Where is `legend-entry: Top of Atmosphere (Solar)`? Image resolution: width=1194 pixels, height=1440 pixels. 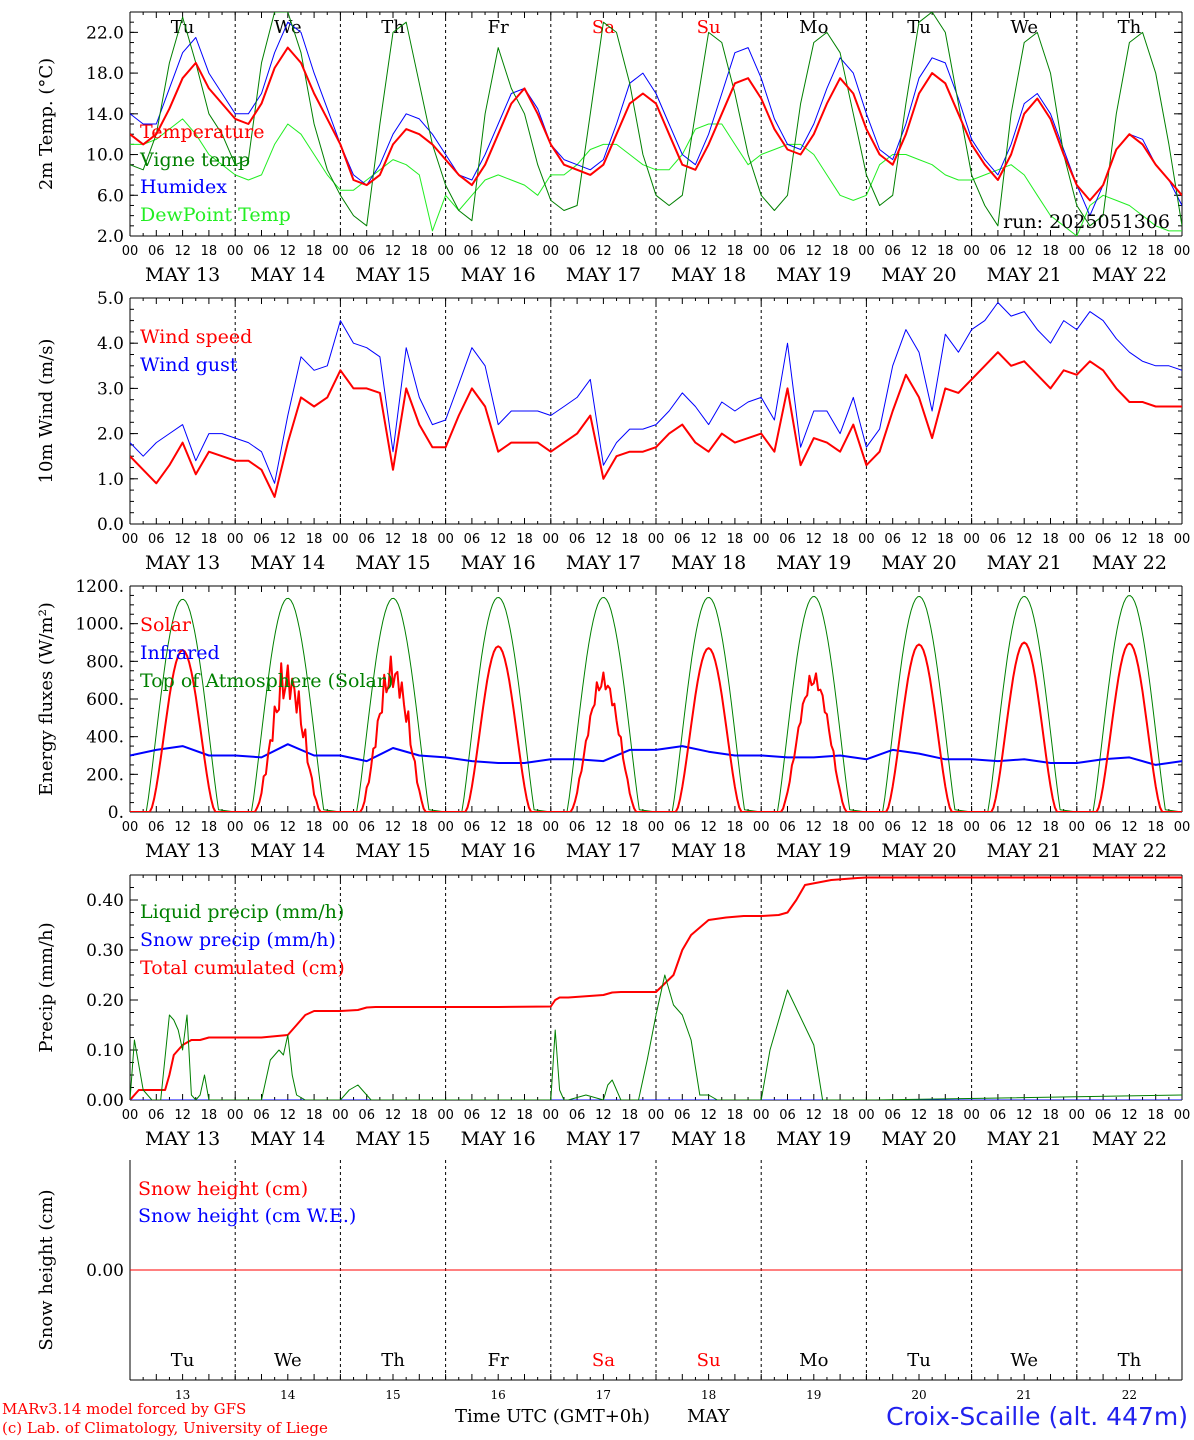
legend-entry: Top of Atmosphere (Solar) is located at coordinates (266, 681).